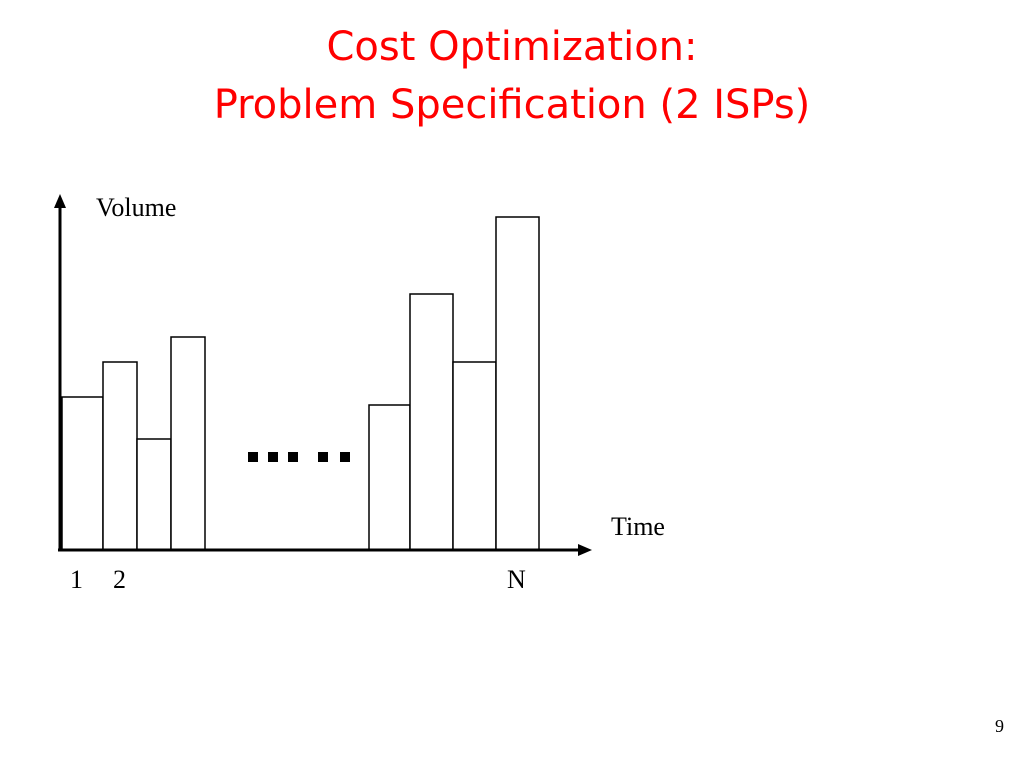 This screenshot has height=768, width=1024. I want to click on x-axis-label: Time, so click(638, 526).